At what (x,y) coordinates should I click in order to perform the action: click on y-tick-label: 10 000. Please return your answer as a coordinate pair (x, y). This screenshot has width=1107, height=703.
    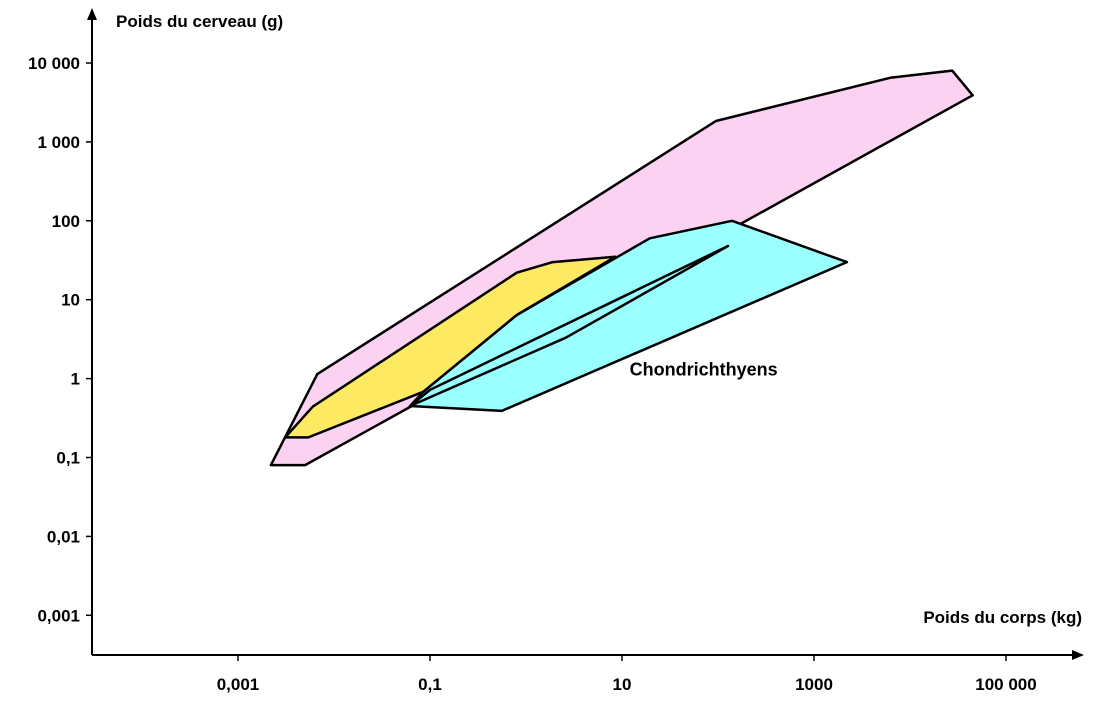
    Looking at the image, I should click on (54, 63).